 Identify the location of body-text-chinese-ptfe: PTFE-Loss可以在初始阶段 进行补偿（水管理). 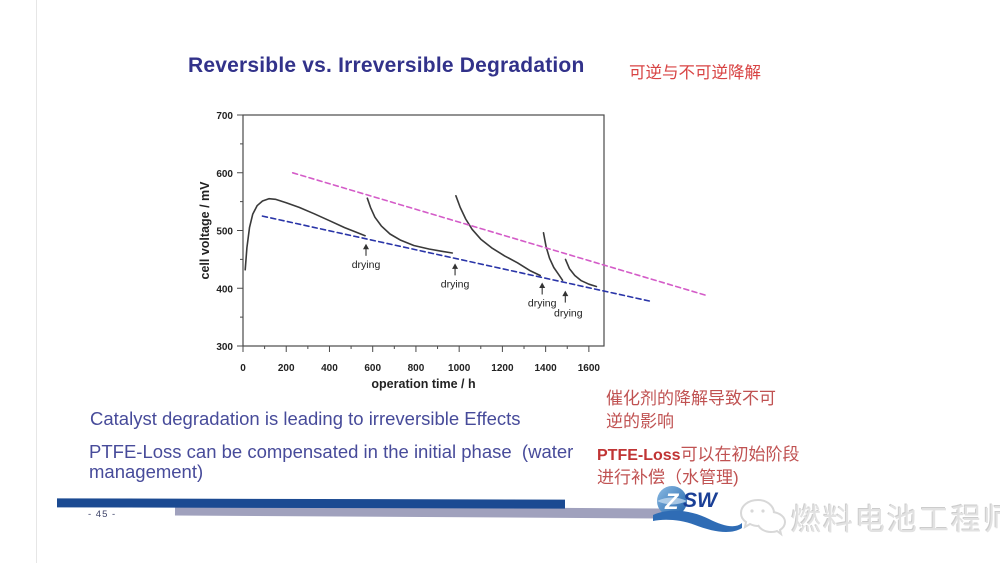
(698, 466).